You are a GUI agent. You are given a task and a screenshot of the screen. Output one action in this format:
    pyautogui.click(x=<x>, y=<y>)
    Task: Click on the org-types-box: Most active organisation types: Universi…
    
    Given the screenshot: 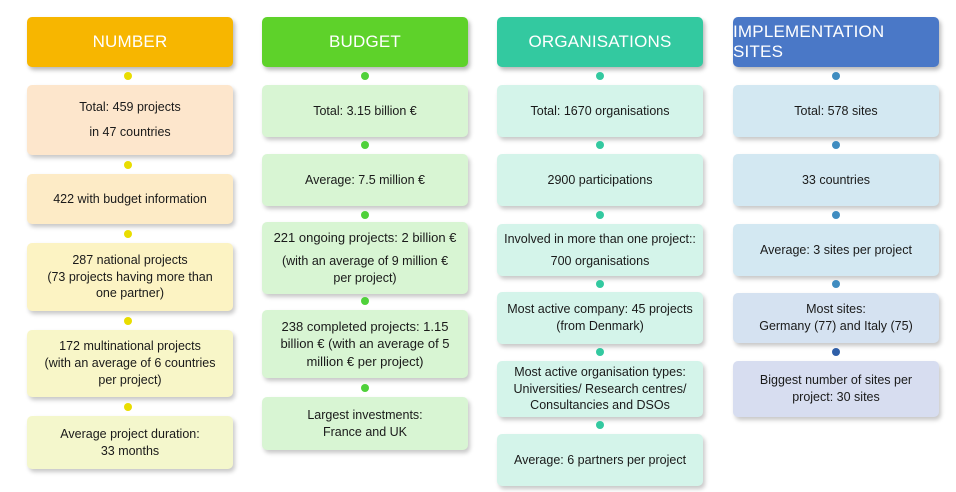 What is the action you would take?
    pyautogui.click(x=600, y=389)
    